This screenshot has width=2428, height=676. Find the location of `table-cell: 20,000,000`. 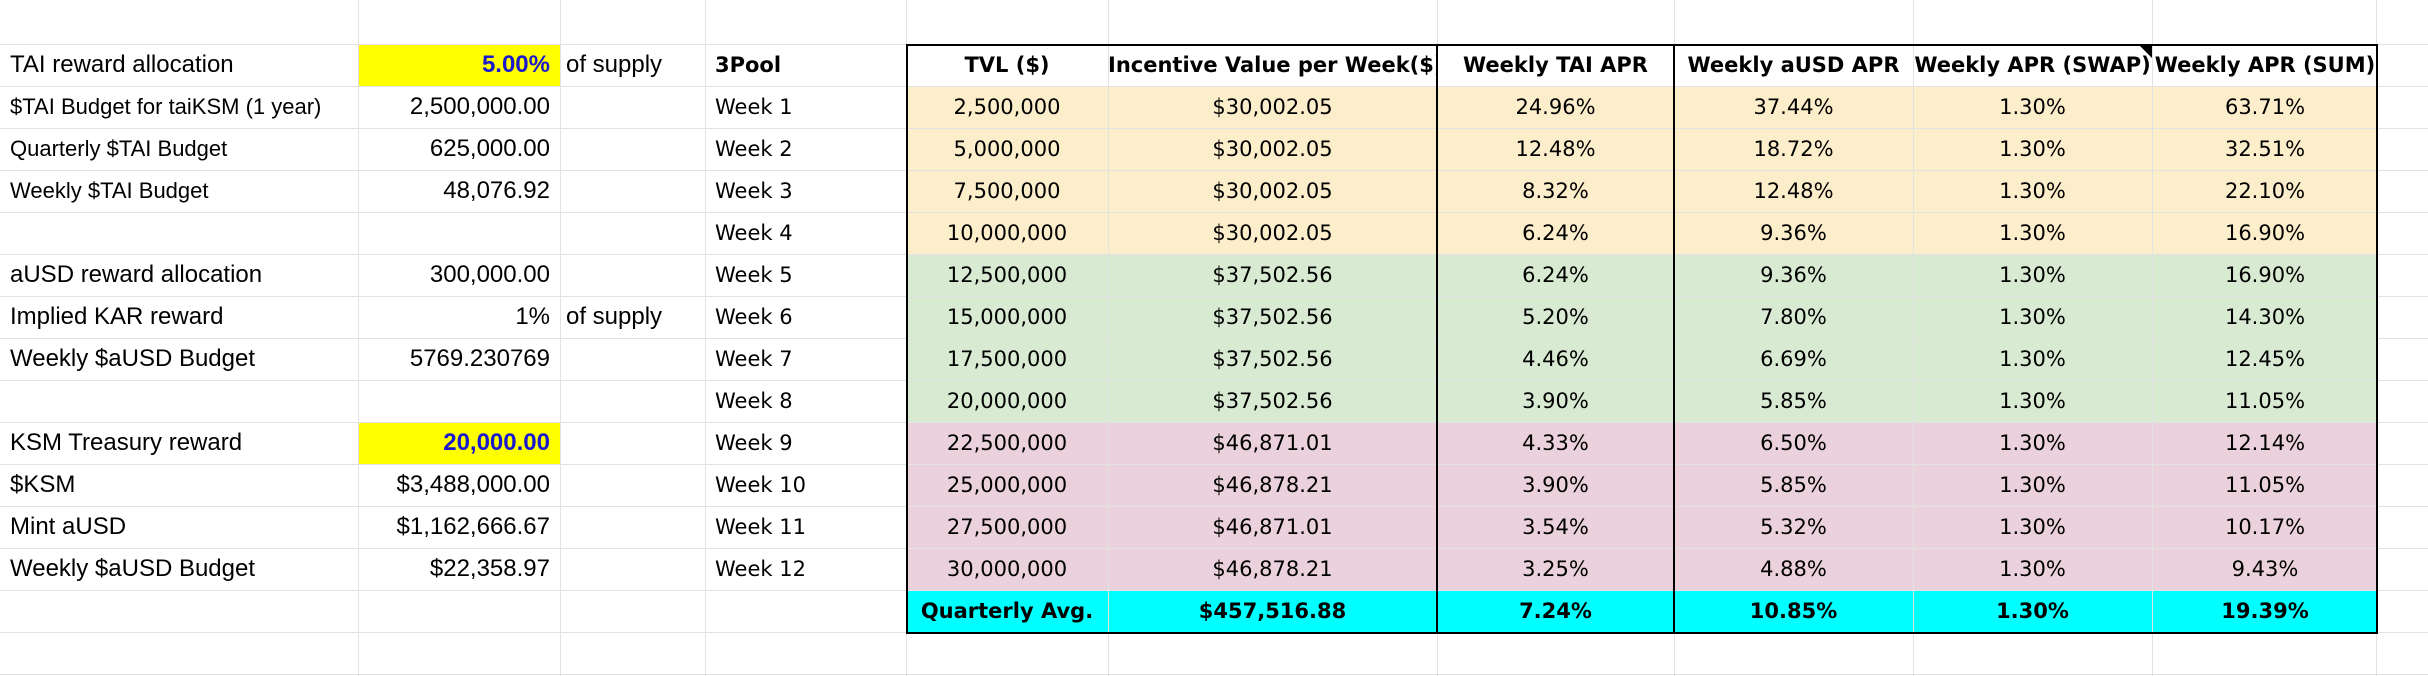

table-cell: 20,000,000 is located at coordinates (1007, 401).